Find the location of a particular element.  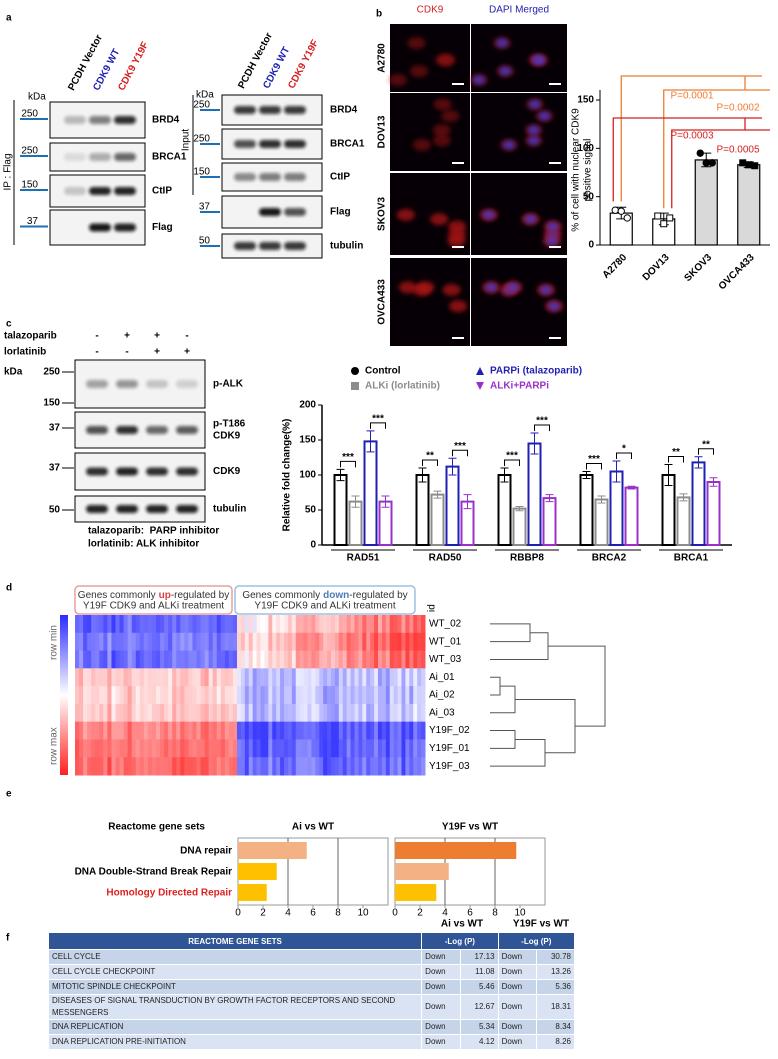

group-header: Y19F vs WT is located at coordinates (541, 924).